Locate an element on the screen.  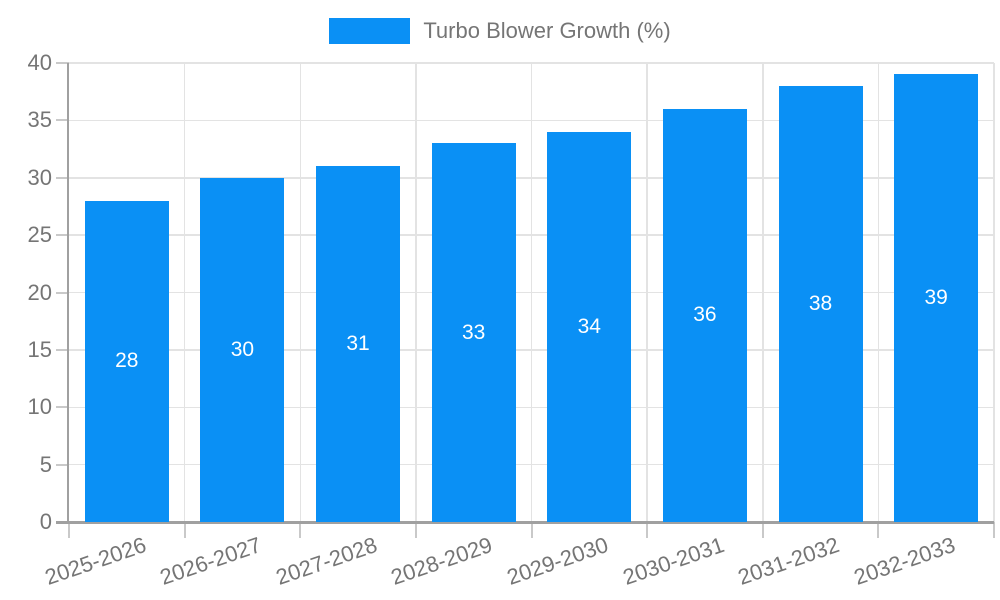
y-axis-tick-label: 30 is located at coordinates (39, 177).